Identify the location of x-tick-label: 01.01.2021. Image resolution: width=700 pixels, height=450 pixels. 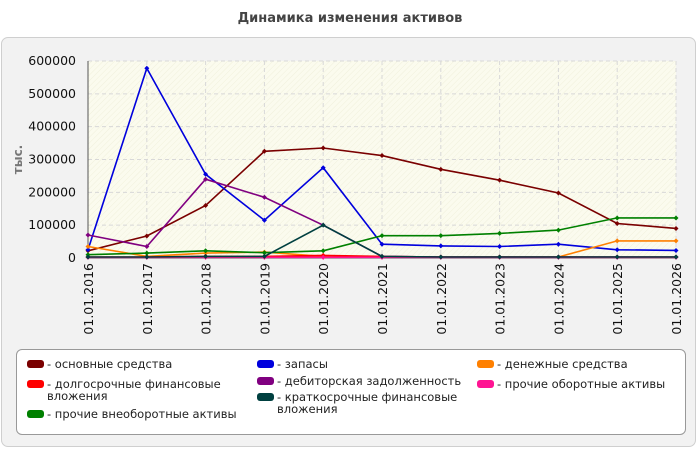
(382, 299).